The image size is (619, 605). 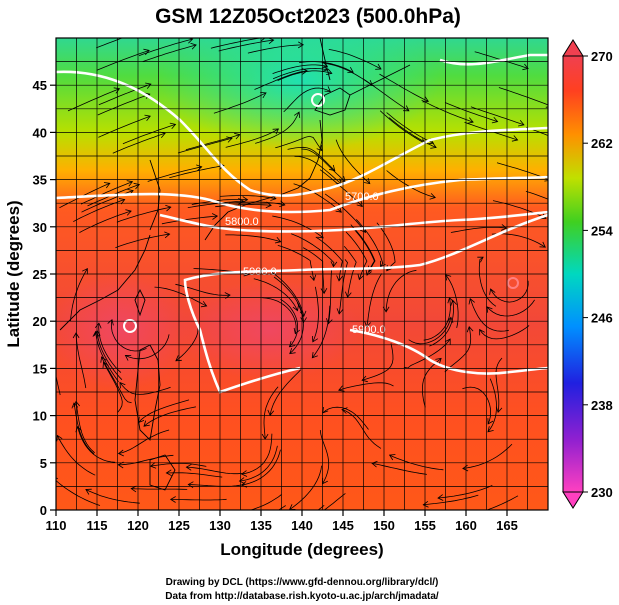 I want to click on contour-5900-b, so click(x=448, y=351).